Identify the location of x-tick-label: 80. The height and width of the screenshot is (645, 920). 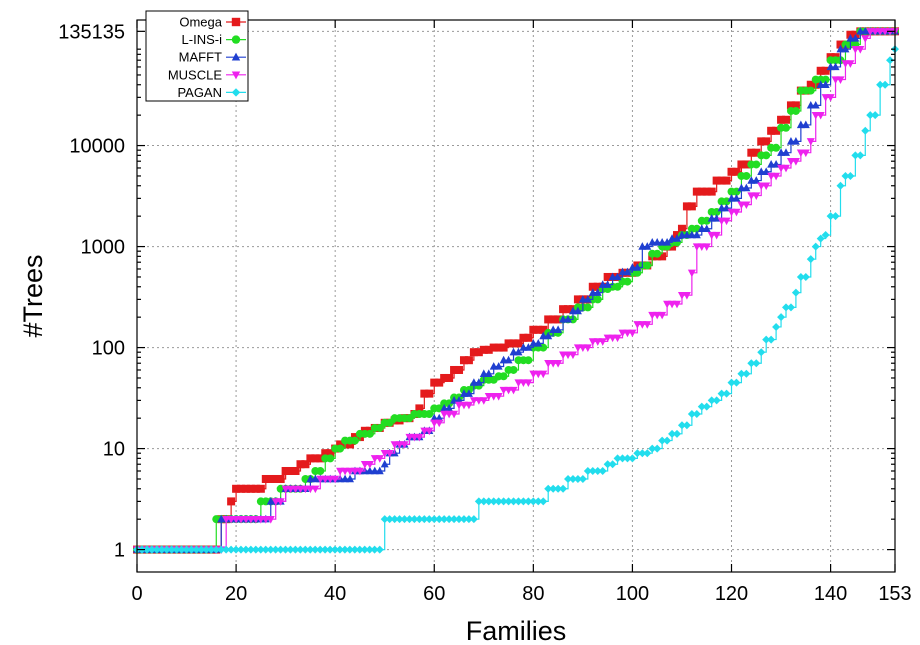
(533, 594).